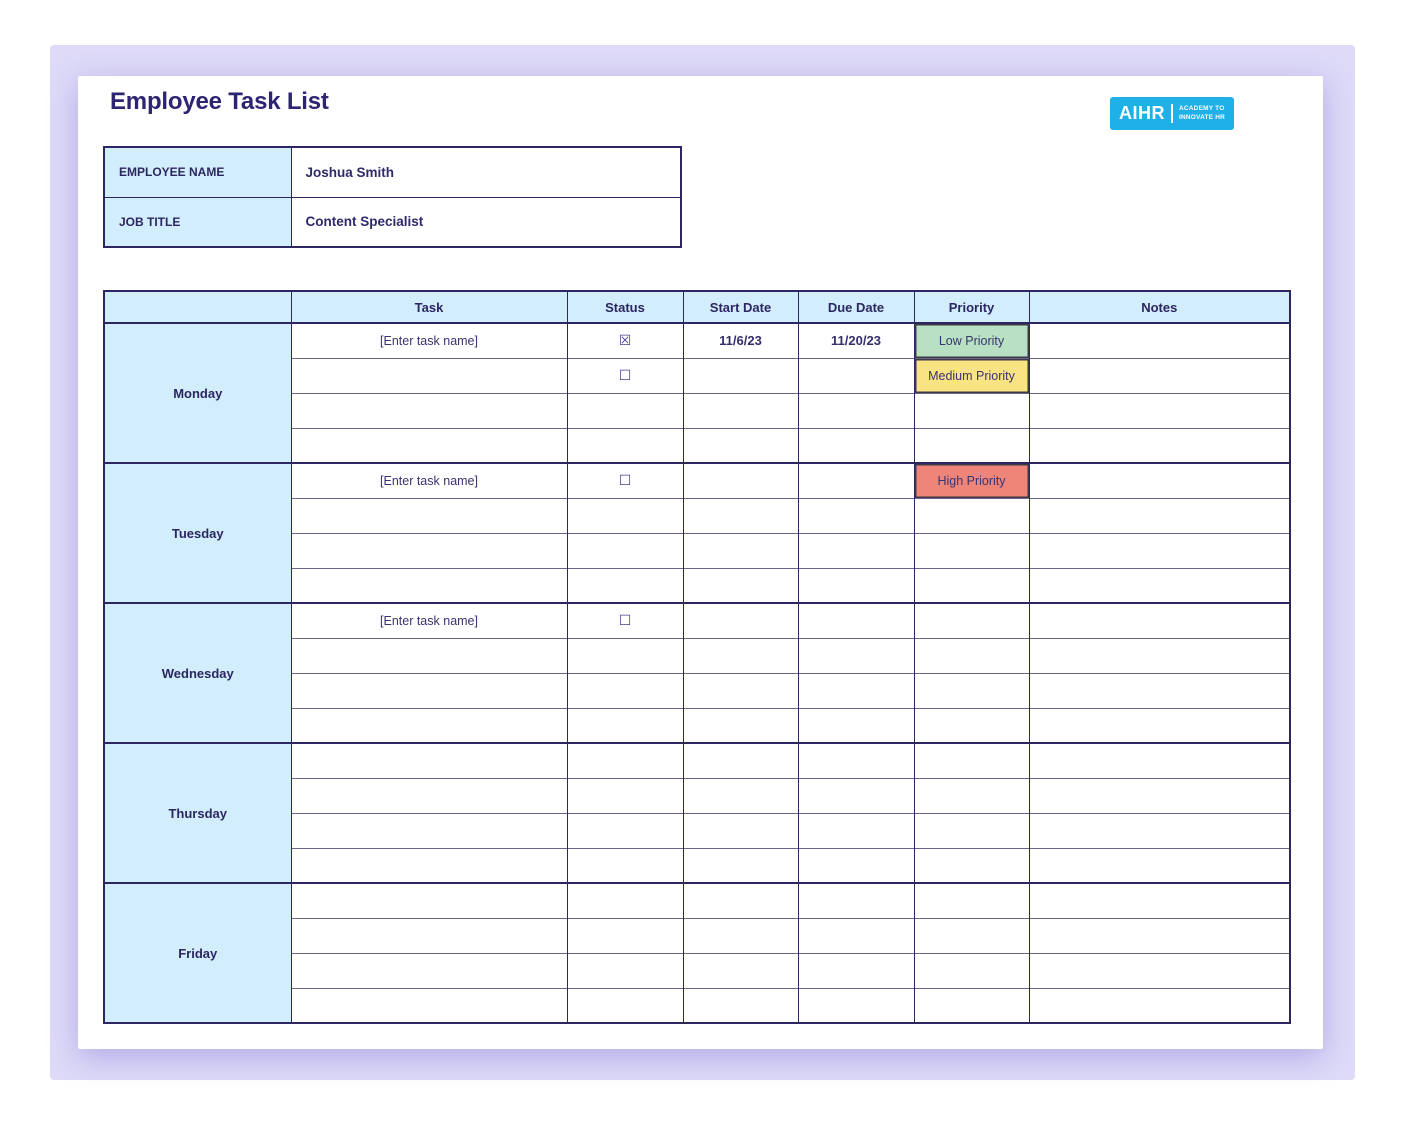 The width and height of the screenshot is (1405, 1133). I want to click on priority-cell-medium: Medium Priority, so click(971, 375).